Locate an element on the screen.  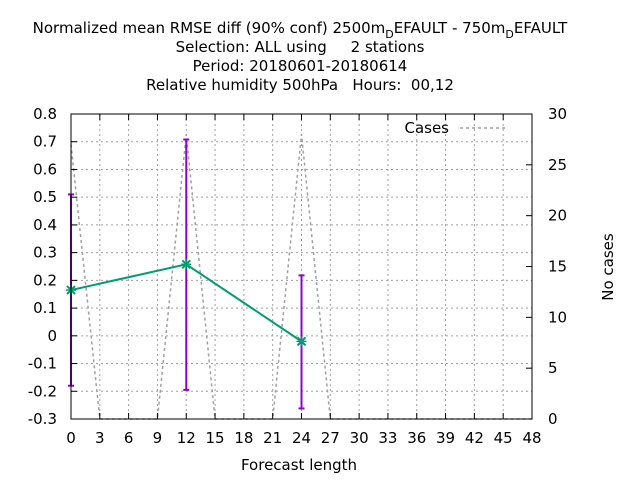
chart-title-line-2: Selection: ALL using 2 stations is located at coordinates (300, 47).